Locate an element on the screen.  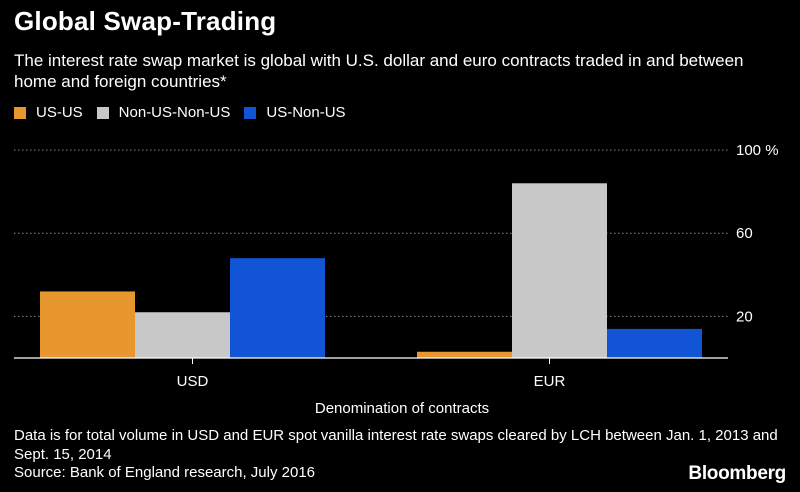
x-tick-label-eur: EUR is located at coordinates (550, 381).